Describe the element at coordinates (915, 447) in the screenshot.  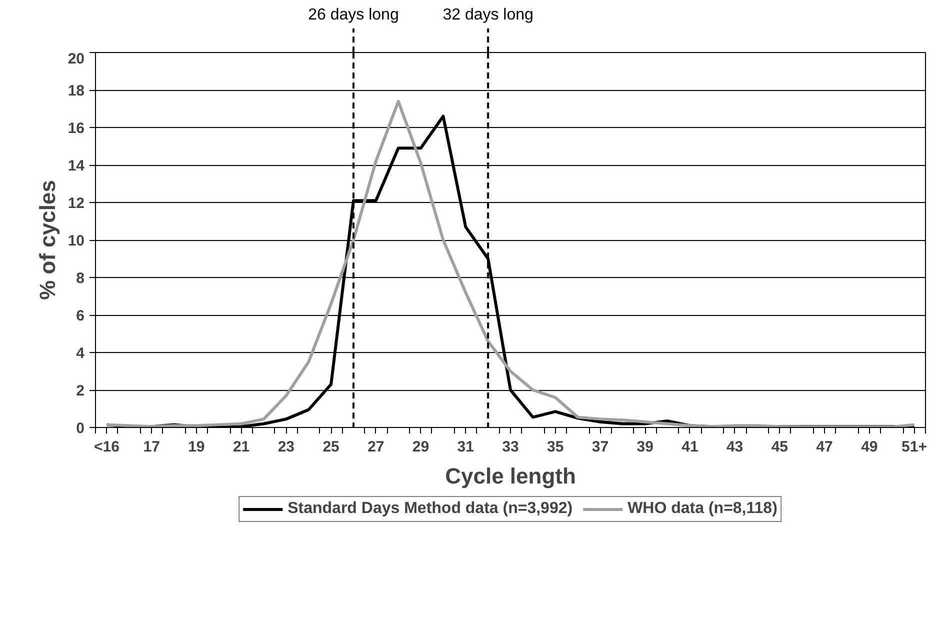
I see `x-tick-label: 51+` at that location.